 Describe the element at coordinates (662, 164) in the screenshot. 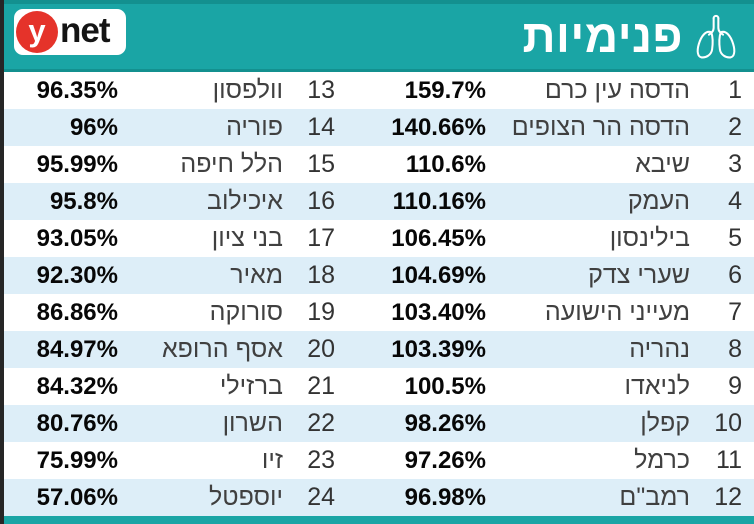

I see `hospital-name: שיבא` at that location.